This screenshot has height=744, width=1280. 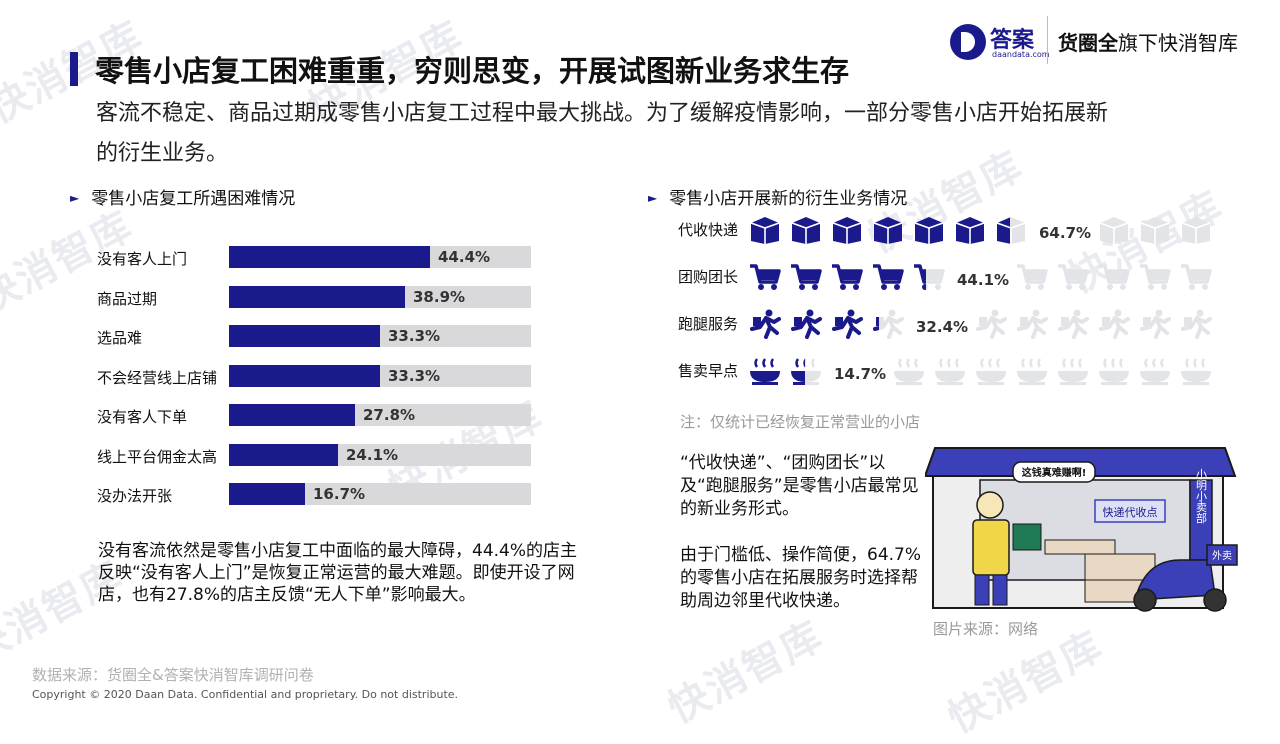 What do you see at coordinates (1130, 512) in the screenshot?
I see `service-sign: 快递代收点` at bounding box center [1130, 512].